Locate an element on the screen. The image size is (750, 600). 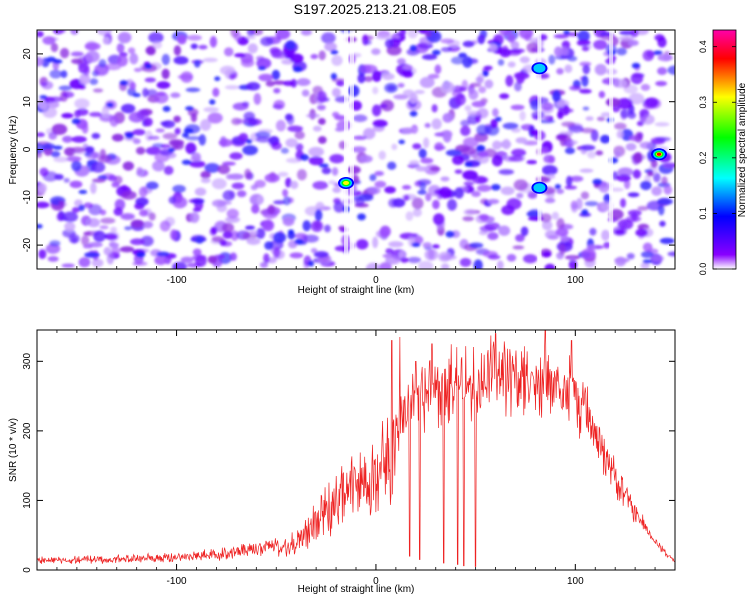
colorbar-label: Normalized spectral amplitude is located at coordinates (742, 149).